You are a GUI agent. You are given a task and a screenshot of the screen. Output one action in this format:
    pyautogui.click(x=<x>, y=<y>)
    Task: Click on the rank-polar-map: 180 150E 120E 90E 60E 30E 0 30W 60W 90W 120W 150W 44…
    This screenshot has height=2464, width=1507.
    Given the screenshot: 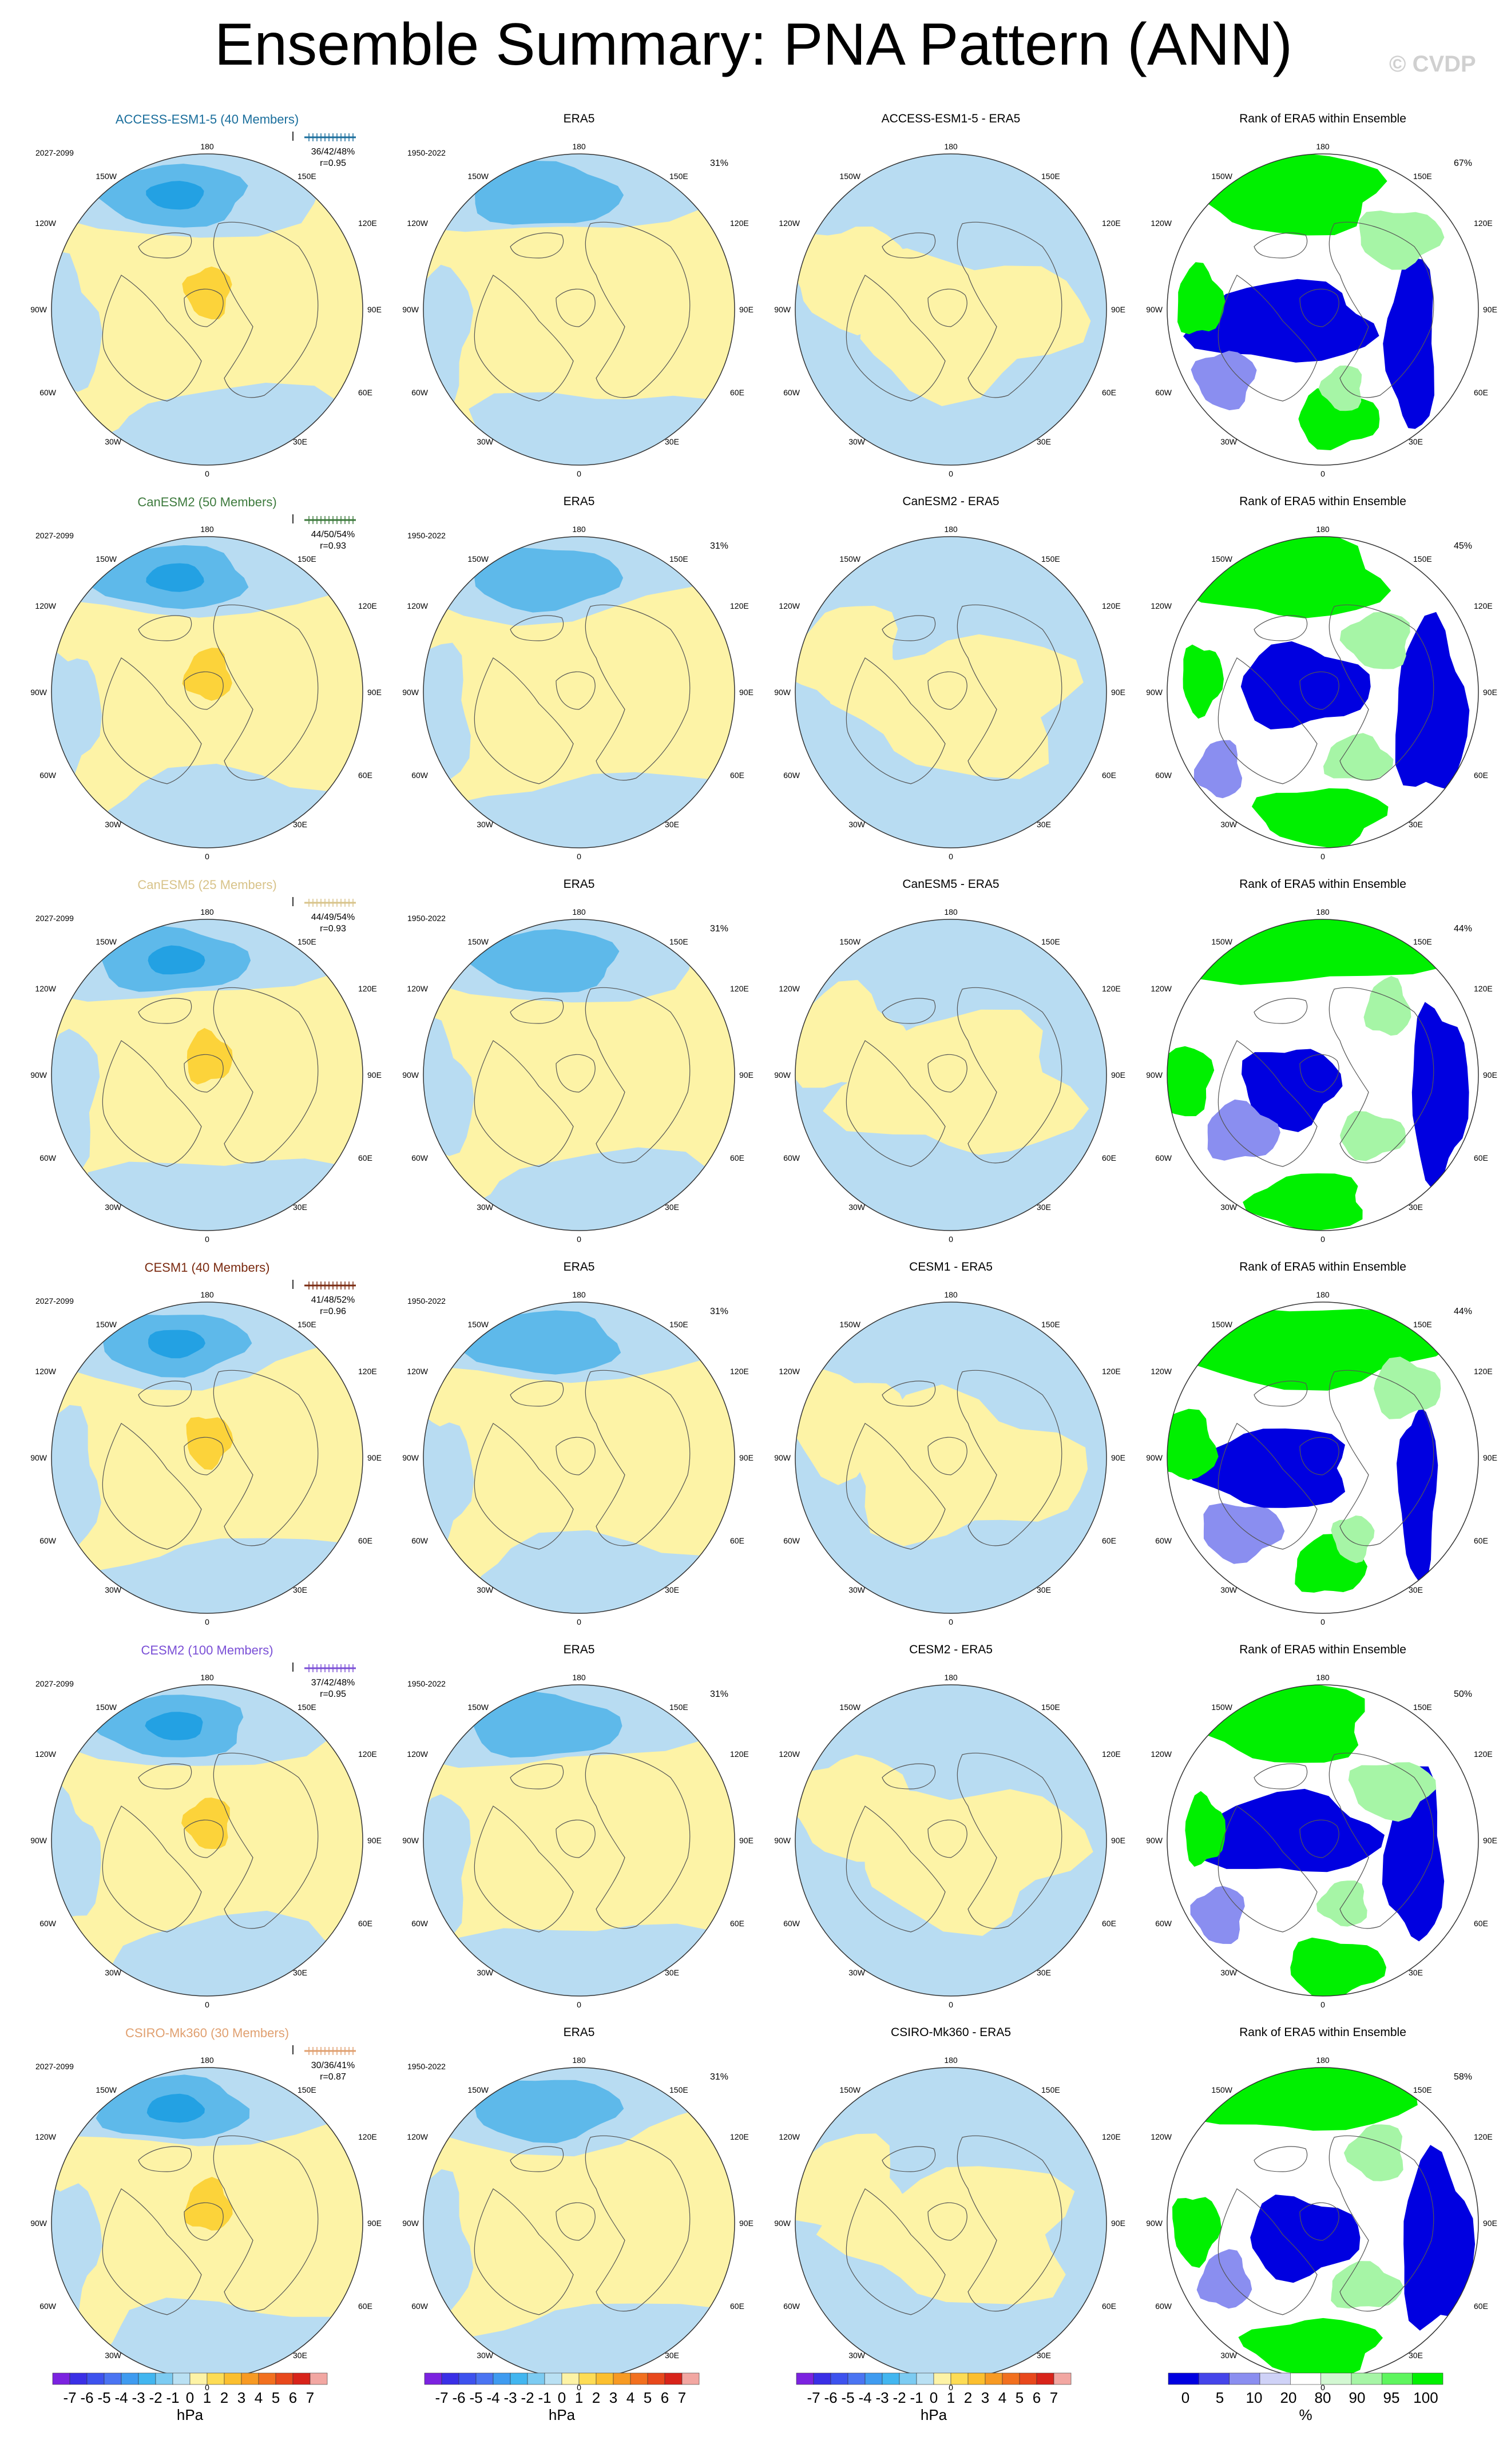 What is the action you would take?
    pyautogui.click(x=1322, y=1075)
    